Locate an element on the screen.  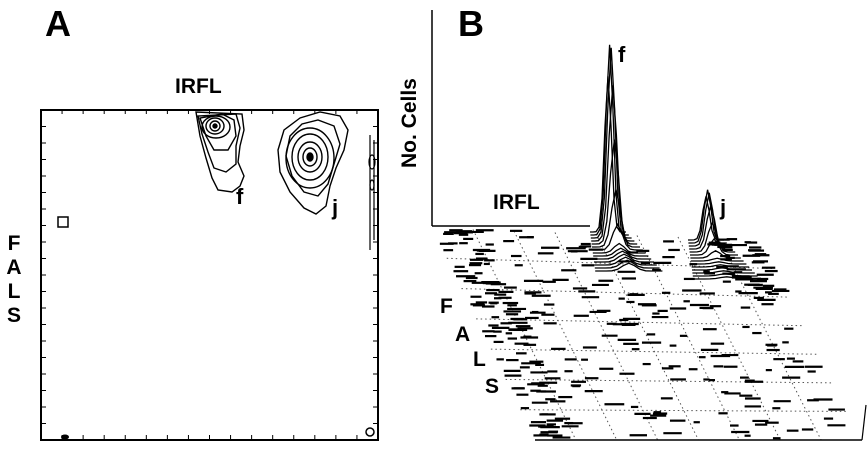
edge-artifact is located at coordinates (372, 192).